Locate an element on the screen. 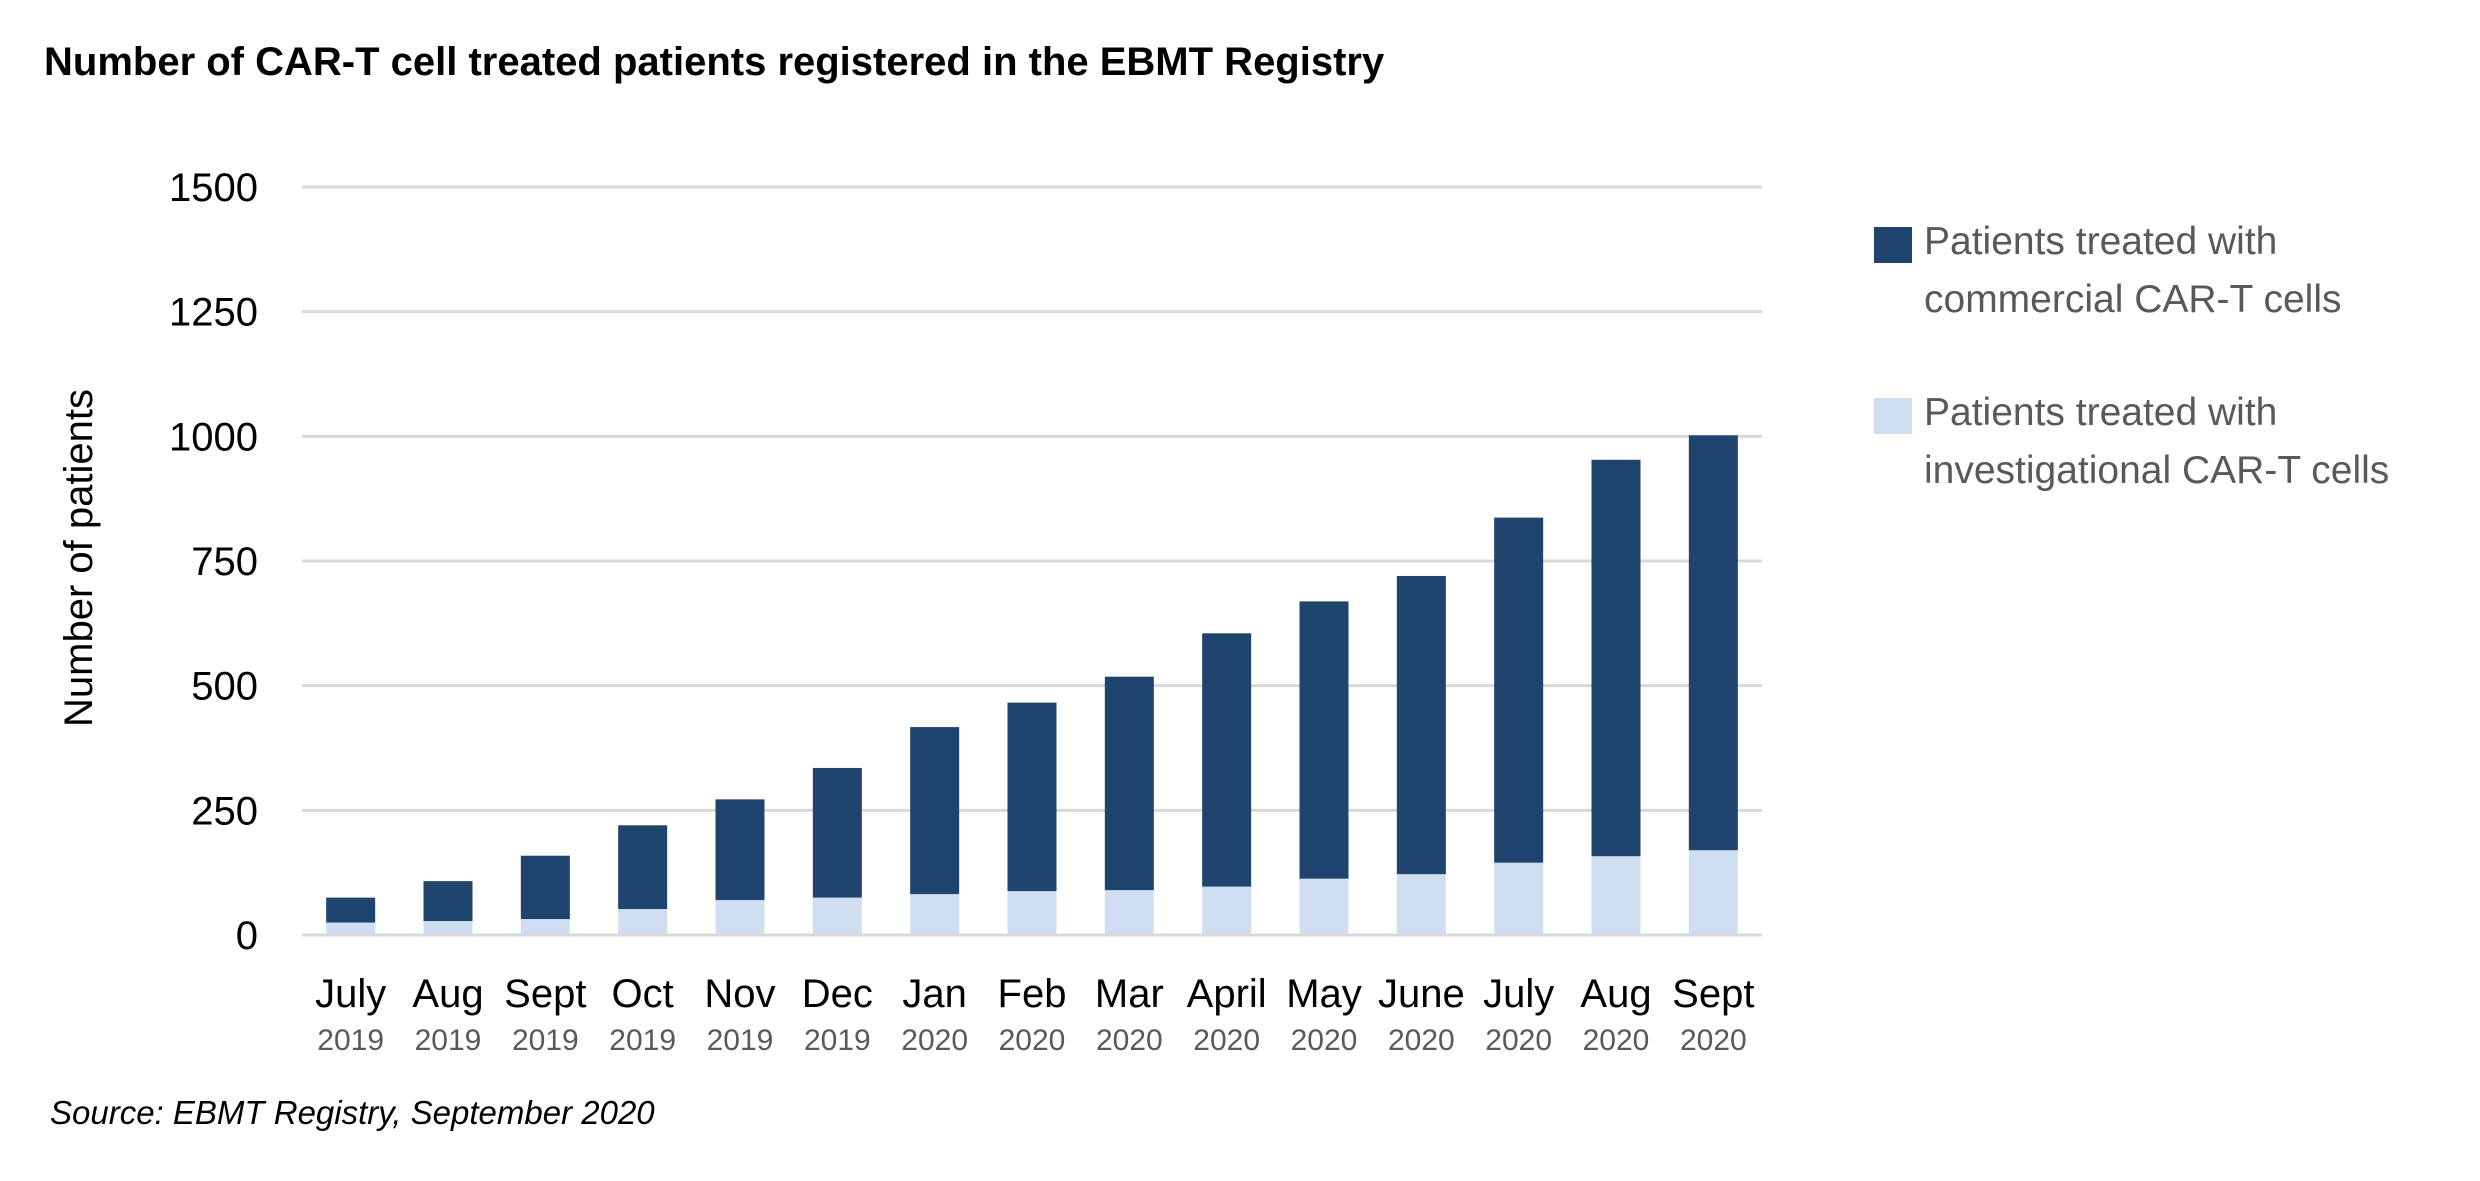  y-tick-label: 1500 is located at coordinates (213, 188).